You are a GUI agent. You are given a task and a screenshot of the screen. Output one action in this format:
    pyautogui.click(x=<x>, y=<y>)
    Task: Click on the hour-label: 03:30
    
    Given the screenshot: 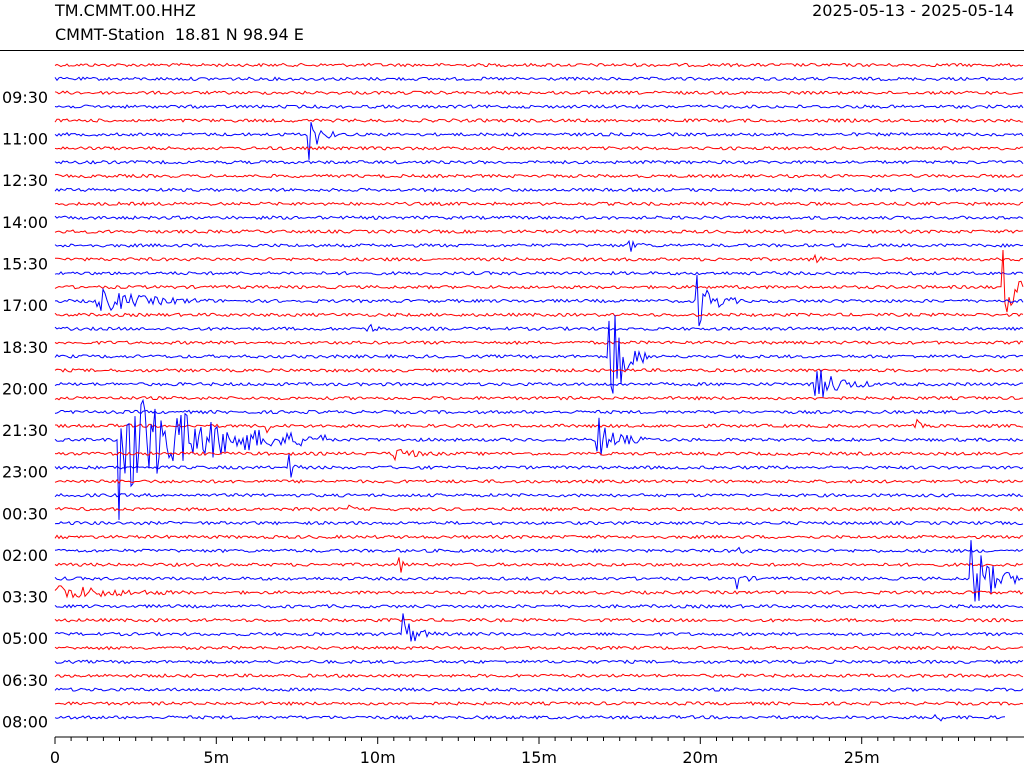 What is the action you would take?
    pyautogui.click(x=25, y=597)
    